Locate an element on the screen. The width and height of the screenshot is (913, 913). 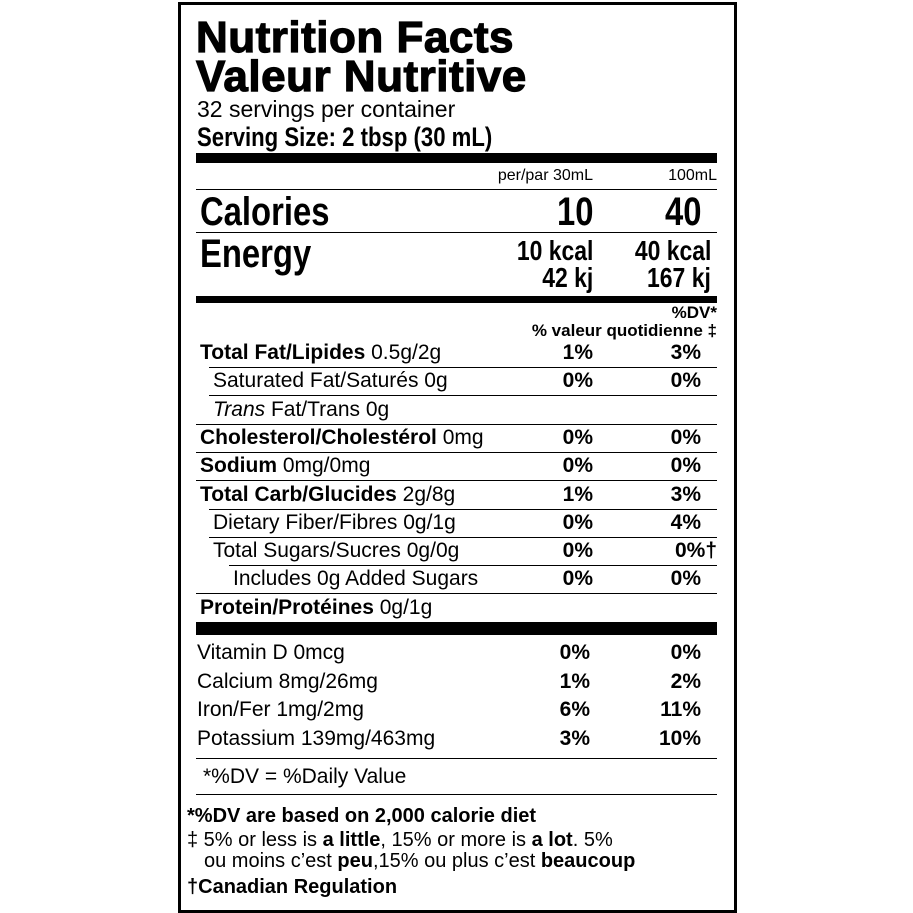
nutrient-row: Total Sugars/Sucres 0g/0g is located at coordinates (336, 551).